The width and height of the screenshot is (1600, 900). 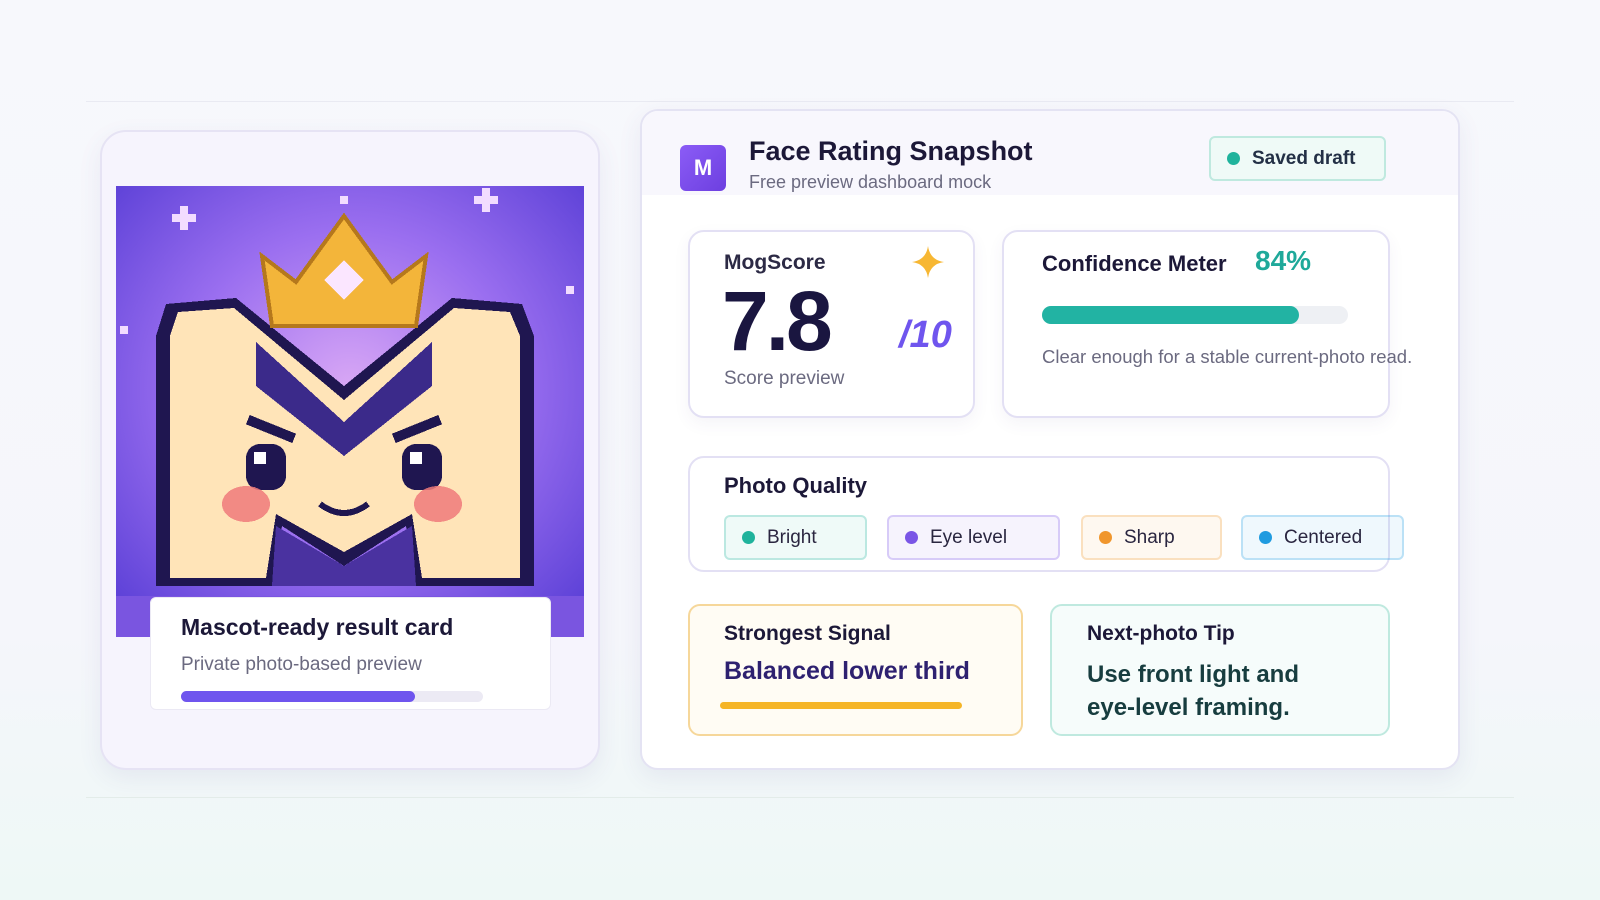 I want to click on score-value: 7.8, so click(x=777, y=321).